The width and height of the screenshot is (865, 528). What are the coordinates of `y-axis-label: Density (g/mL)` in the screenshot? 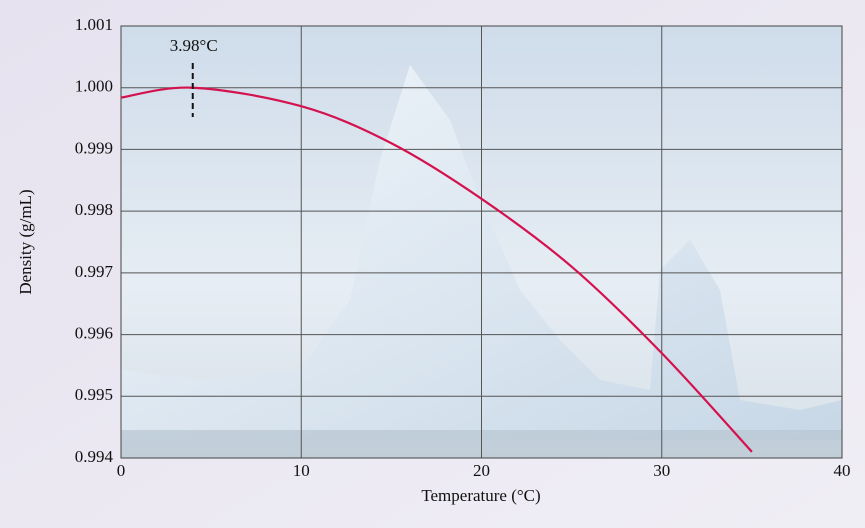 It's located at (25, 241).